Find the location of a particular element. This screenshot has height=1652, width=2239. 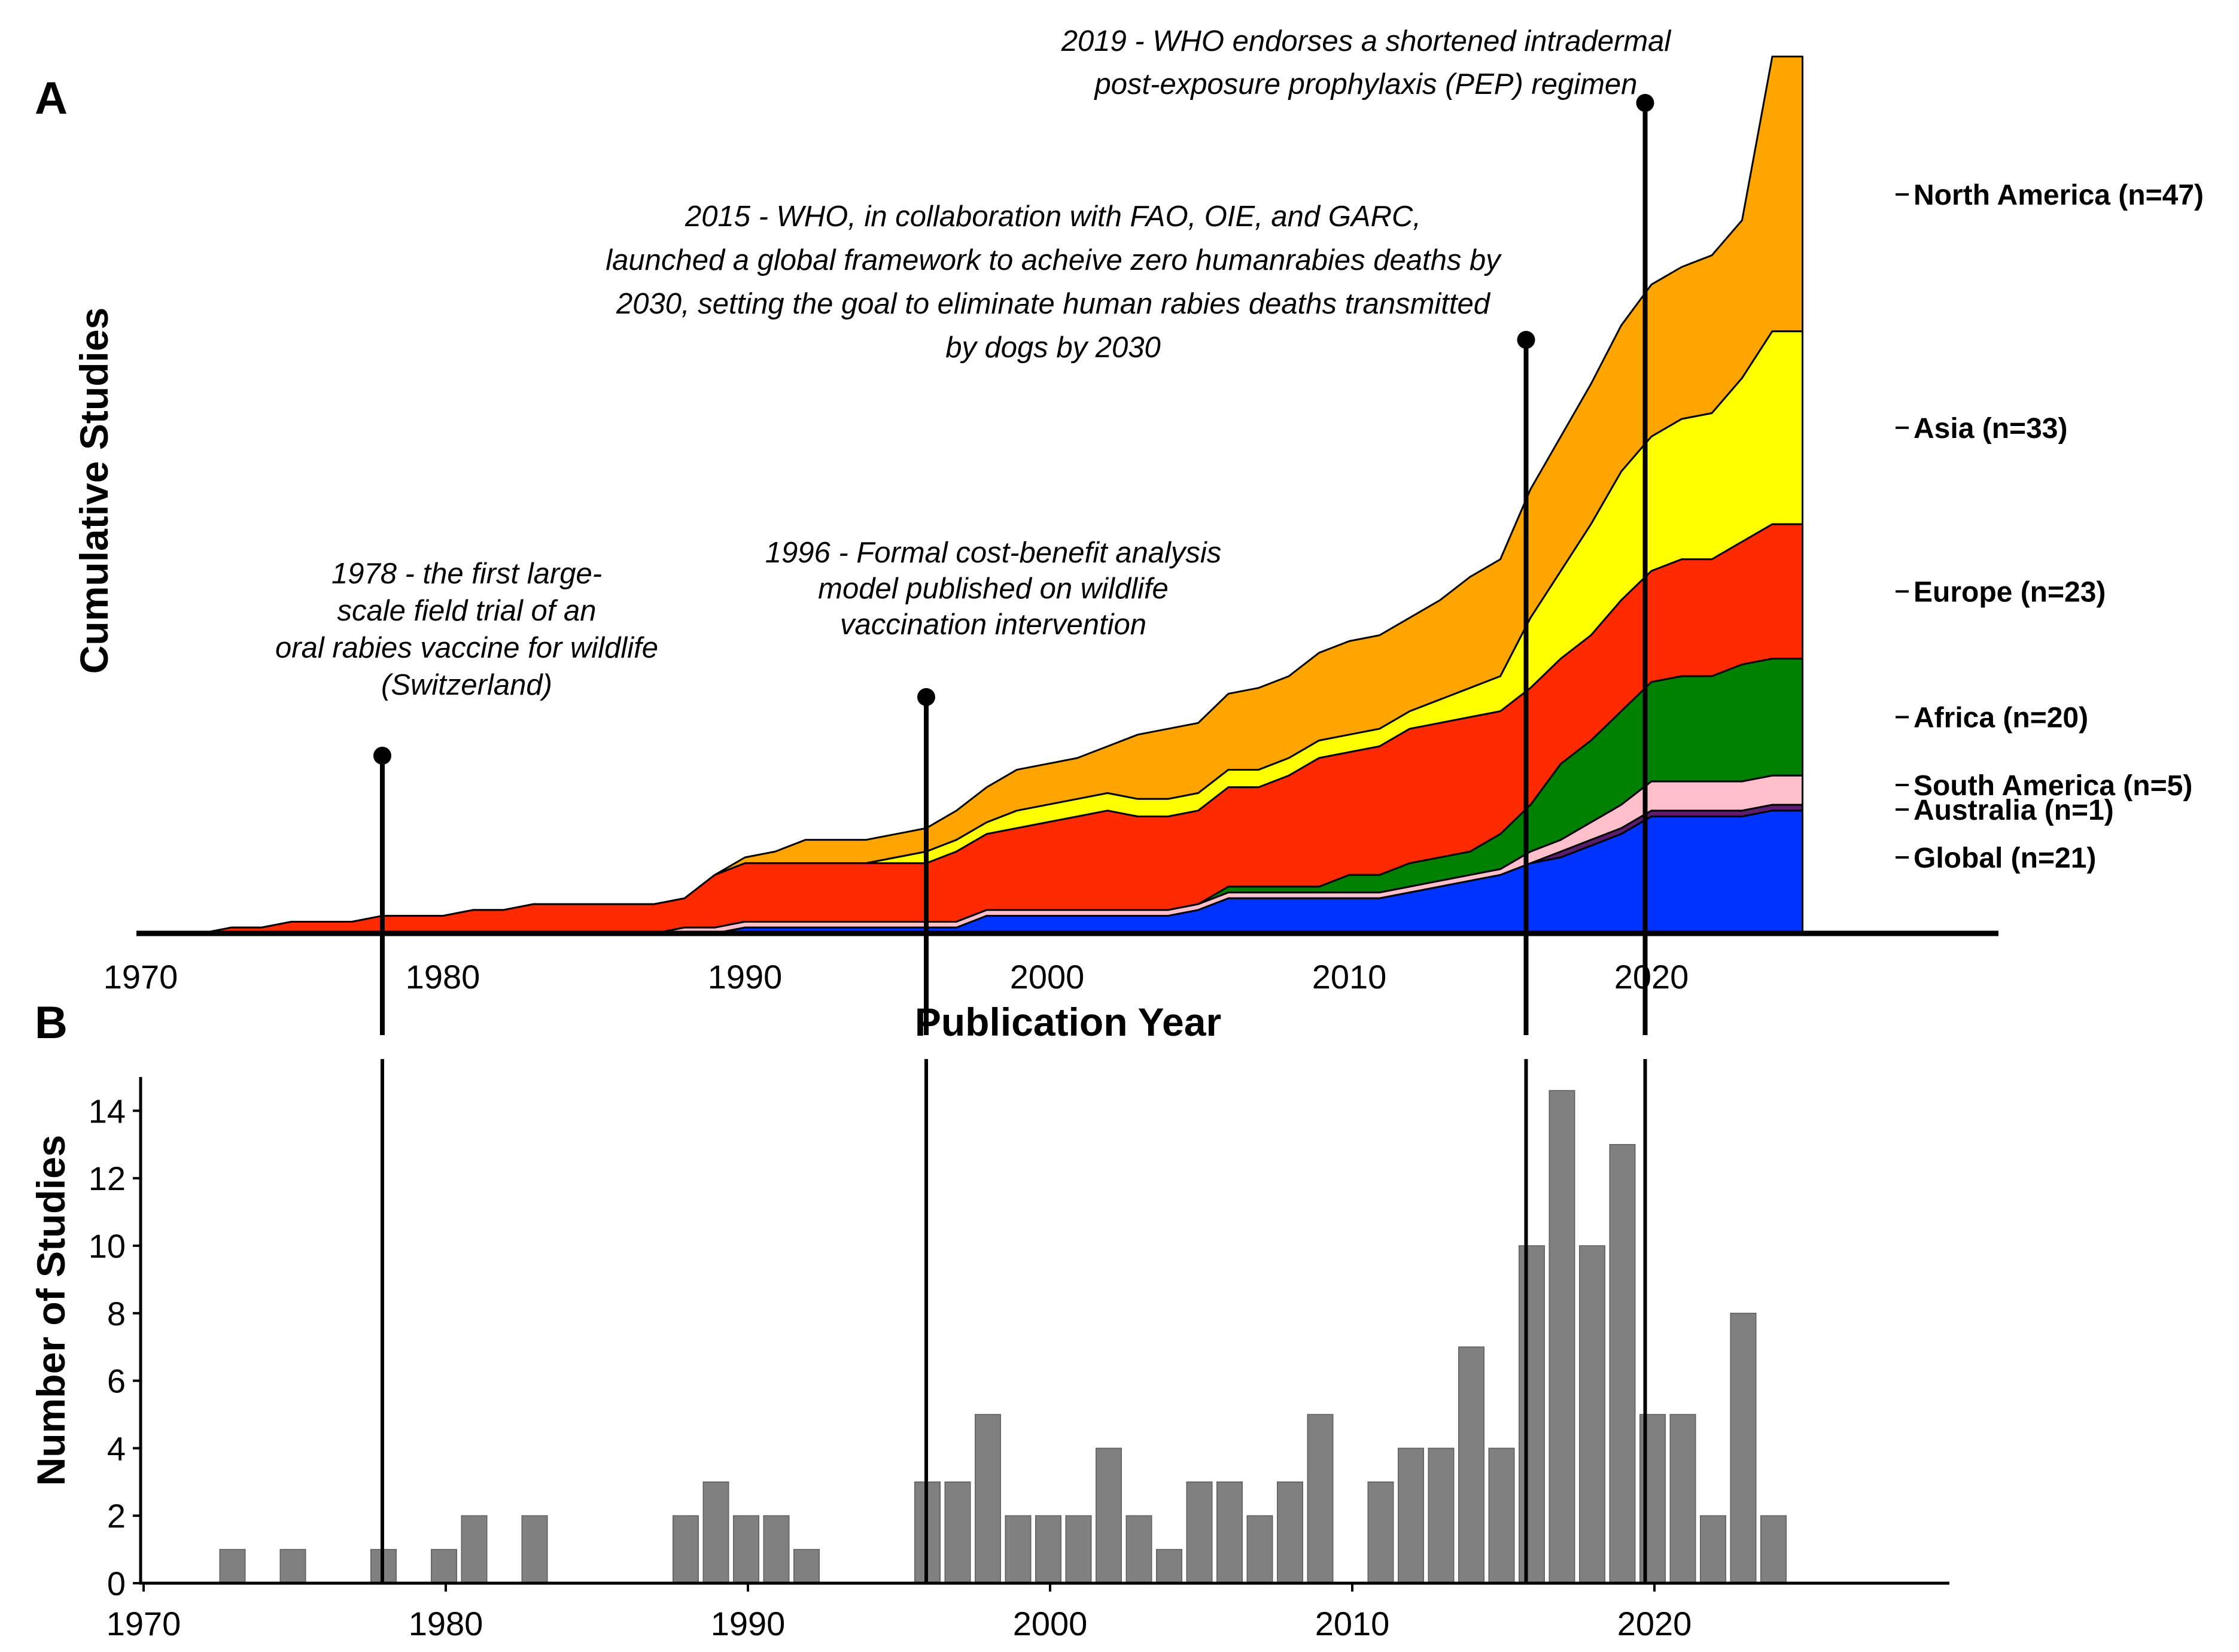

panel-a-x-tick-labels: 1970 1980 1990 2000 2010 2020 is located at coordinates (897, 977).